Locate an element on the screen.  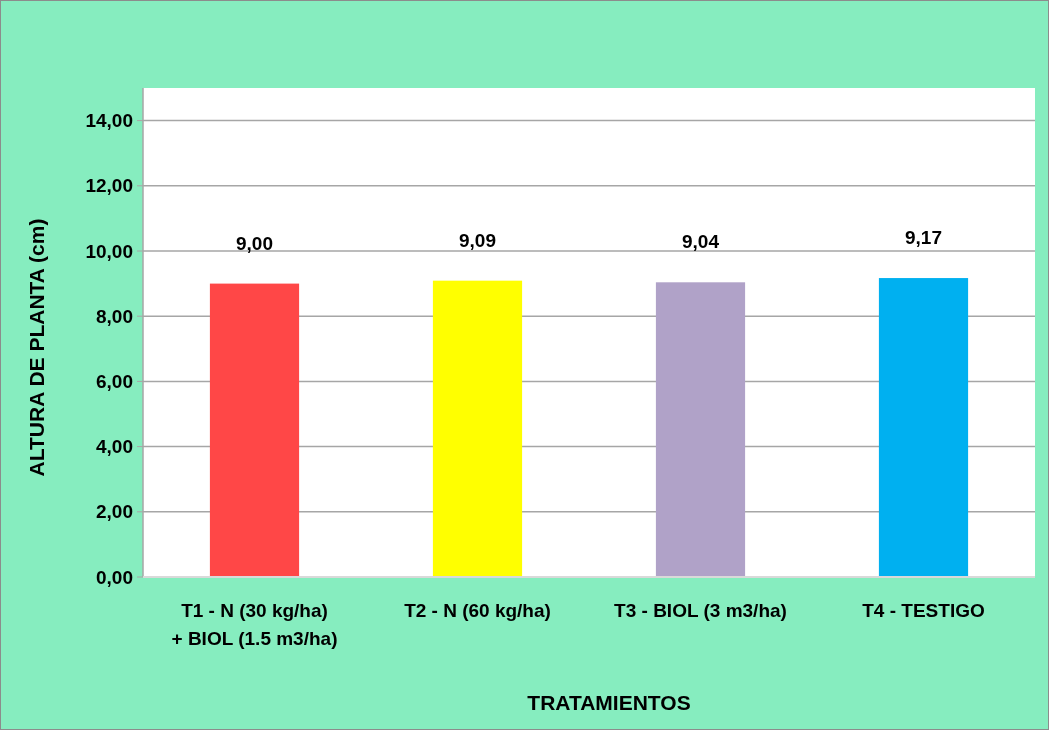
y-tick-label: 10,00 is located at coordinates (109, 251).